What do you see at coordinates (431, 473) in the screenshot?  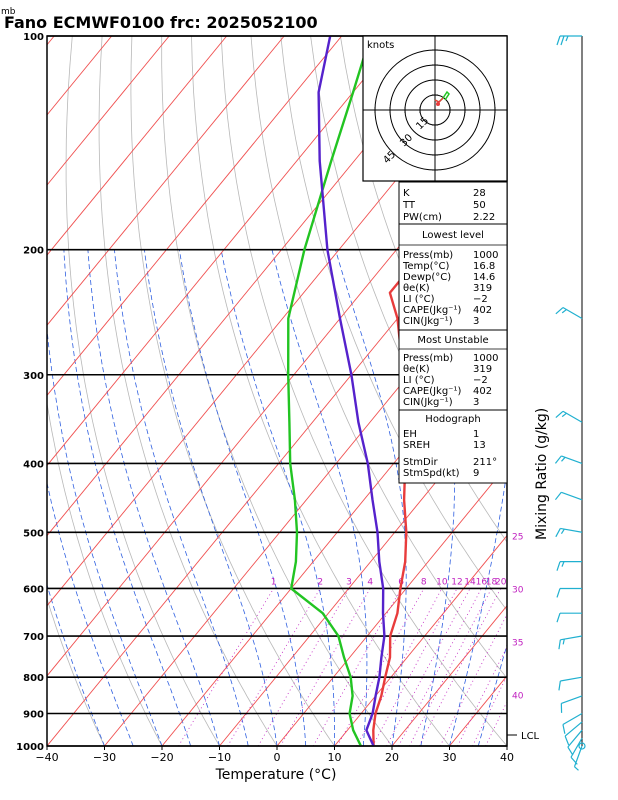 I see `hodo-stmspd-label: StmSpd(kt)` at bounding box center [431, 473].